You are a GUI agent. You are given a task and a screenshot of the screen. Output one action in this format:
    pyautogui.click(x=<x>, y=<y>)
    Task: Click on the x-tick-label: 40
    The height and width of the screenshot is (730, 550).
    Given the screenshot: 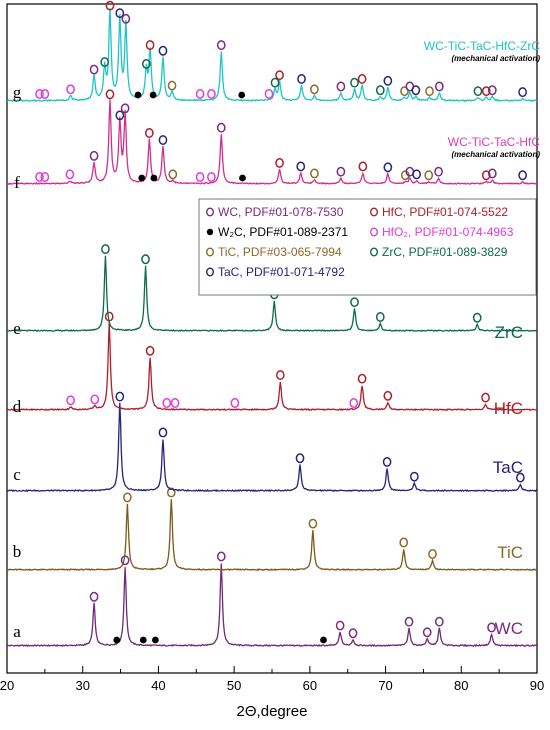 What is the action you would take?
    pyautogui.click(x=158, y=685)
    